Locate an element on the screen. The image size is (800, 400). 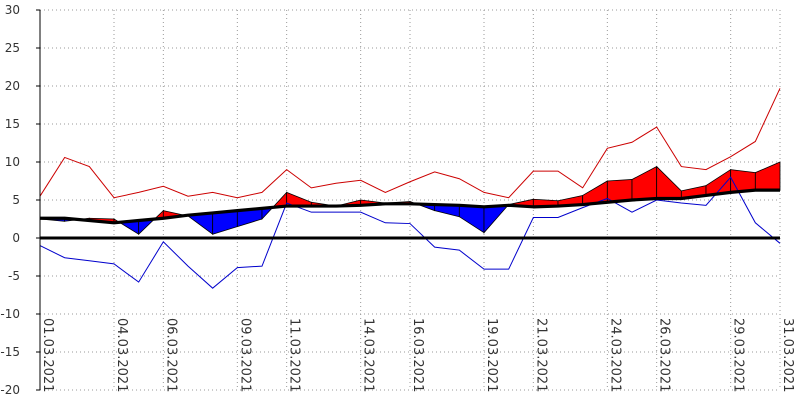
x-tick-label: 24.03.2021 is located at coordinates (614, 355).